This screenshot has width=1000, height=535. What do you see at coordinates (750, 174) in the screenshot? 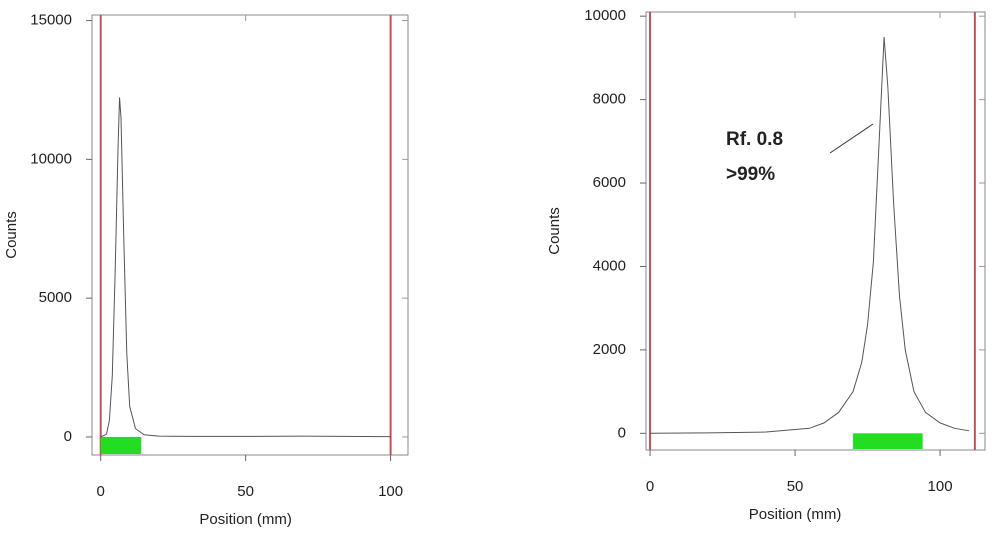
I see `annotation: >99%` at bounding box center [750, 174].